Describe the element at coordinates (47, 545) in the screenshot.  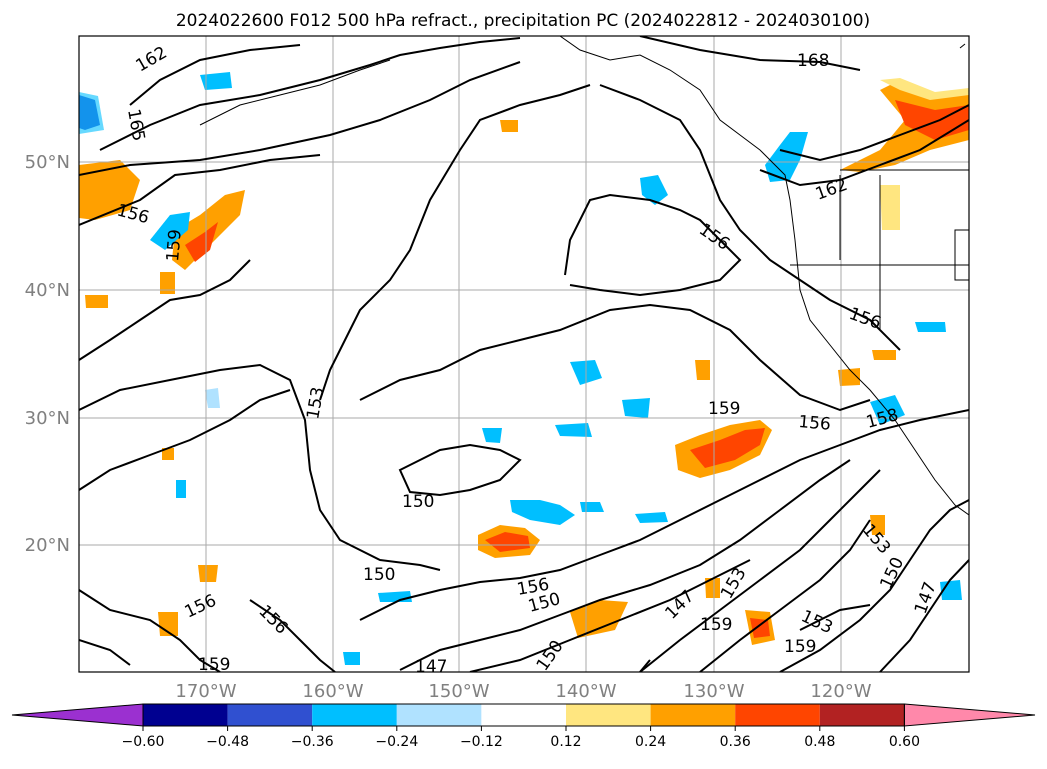
I see `lat-label: 20°N` at that location.